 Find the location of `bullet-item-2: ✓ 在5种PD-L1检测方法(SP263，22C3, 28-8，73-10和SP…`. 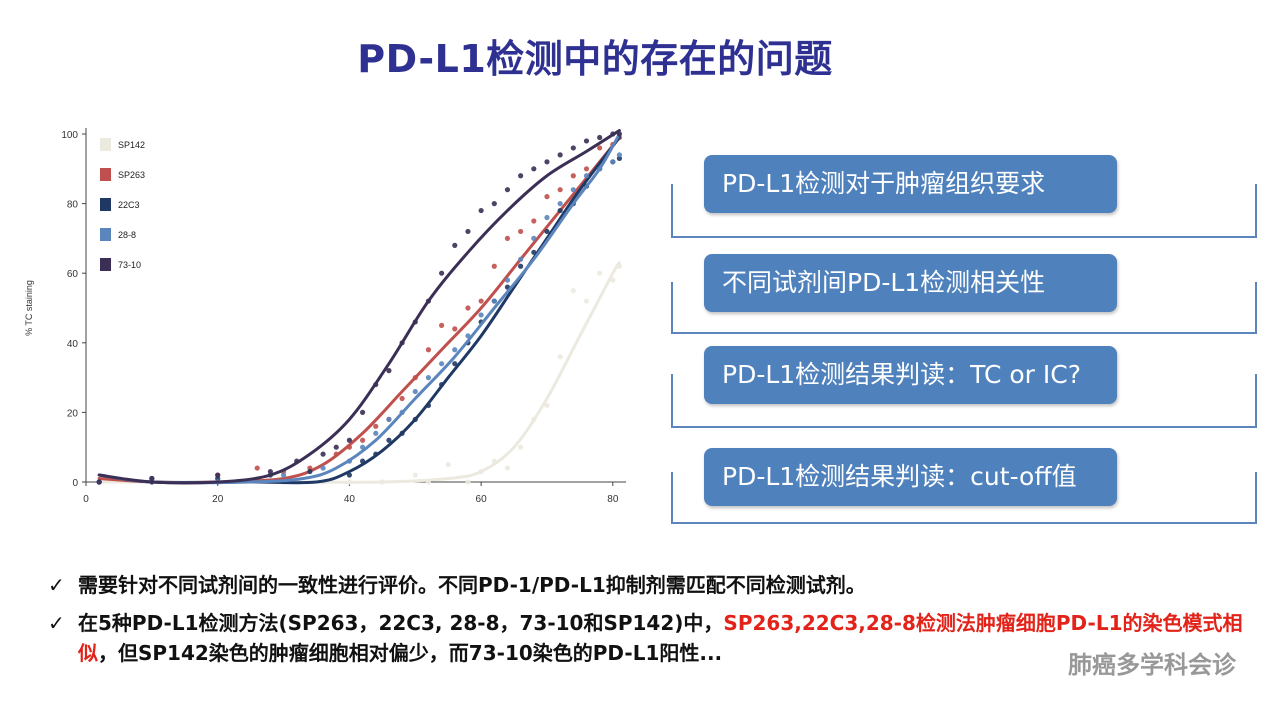

bullet-item-2: ✓ 在5种PD-L1检测方法(SP263，22C3, 28-8，73-10和SP… is located at coordinates (648, 638).